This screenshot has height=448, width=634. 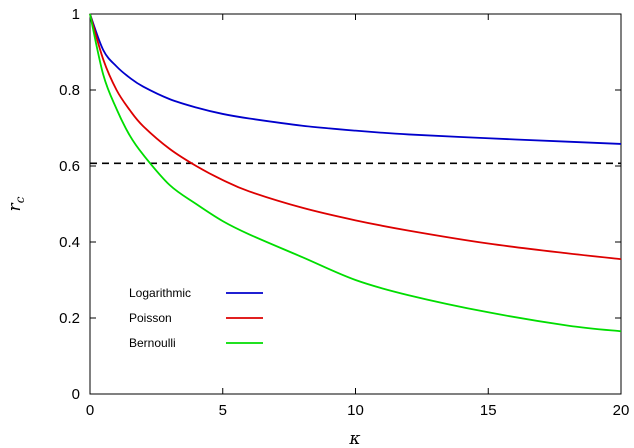 I want to click on legend-label-bernoulli: Bernoulli, so click(x=152, y=343).